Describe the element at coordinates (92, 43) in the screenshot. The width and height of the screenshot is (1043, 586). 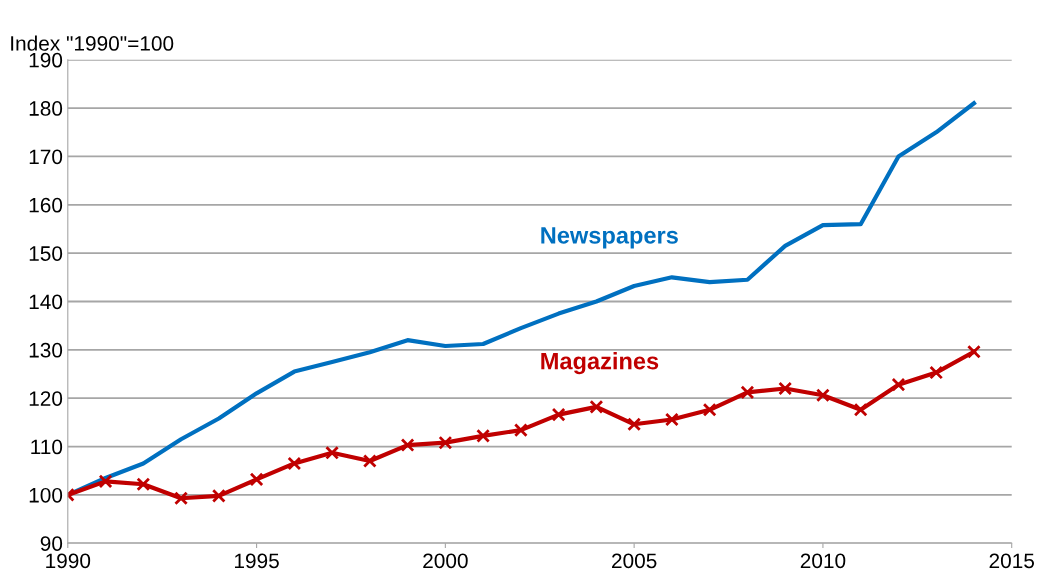
I see `y-axis-title: Index "1990"=100` at that location.